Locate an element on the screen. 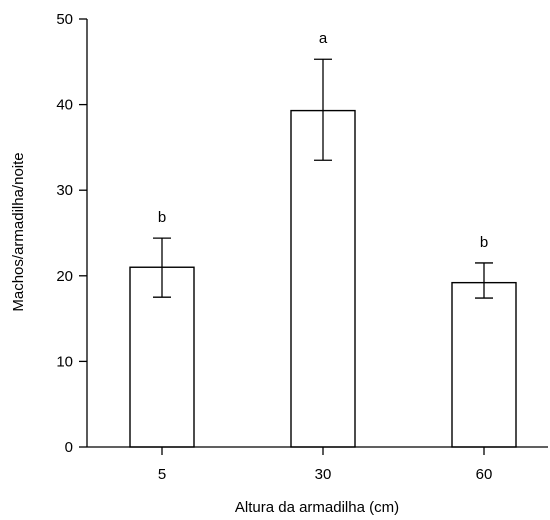 This screenshot has width=550, height=520. y-axis-title: Machos/armadilha/noite is located at coordinates (18, 231).